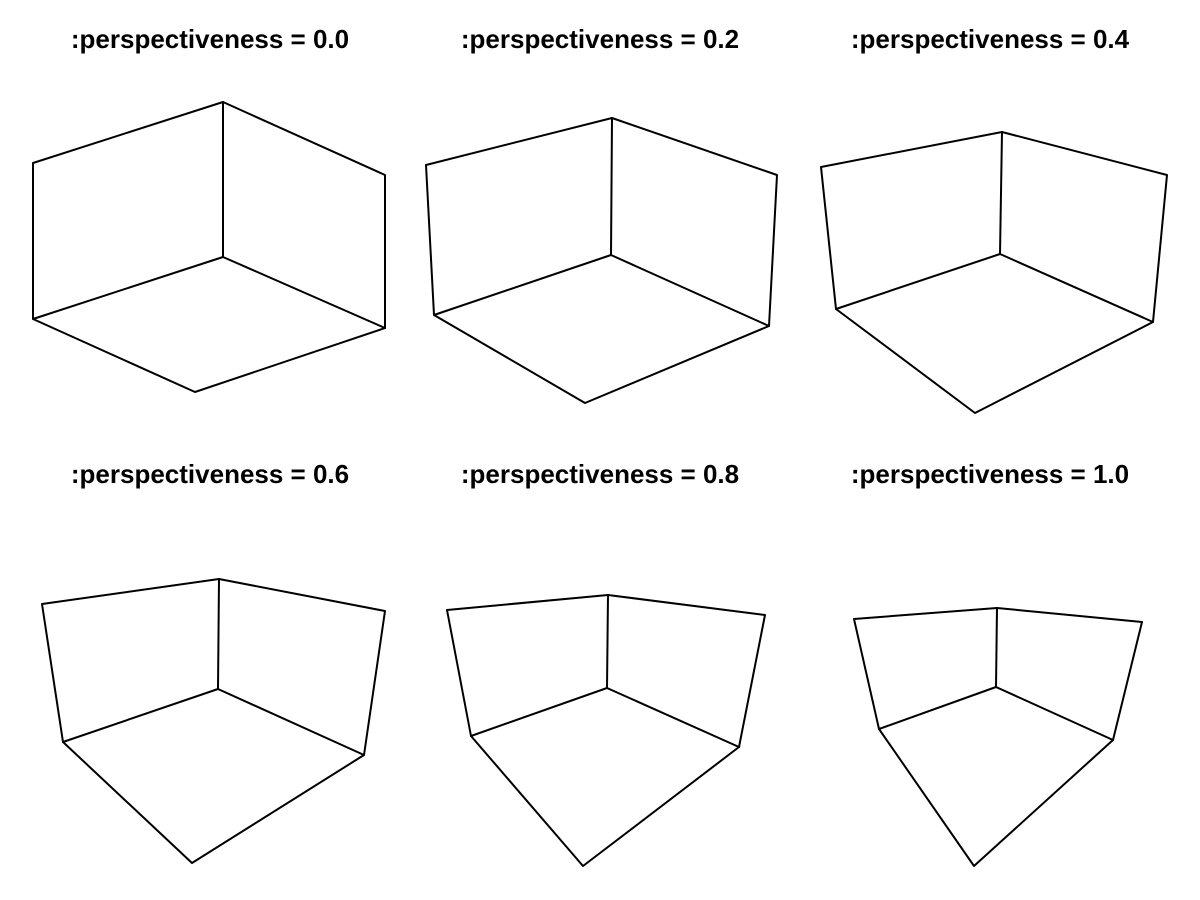 This screenshot has width=1200, height=900. I want to click on panel-title: :perspectiveness = 0.8, so click(600, 474).